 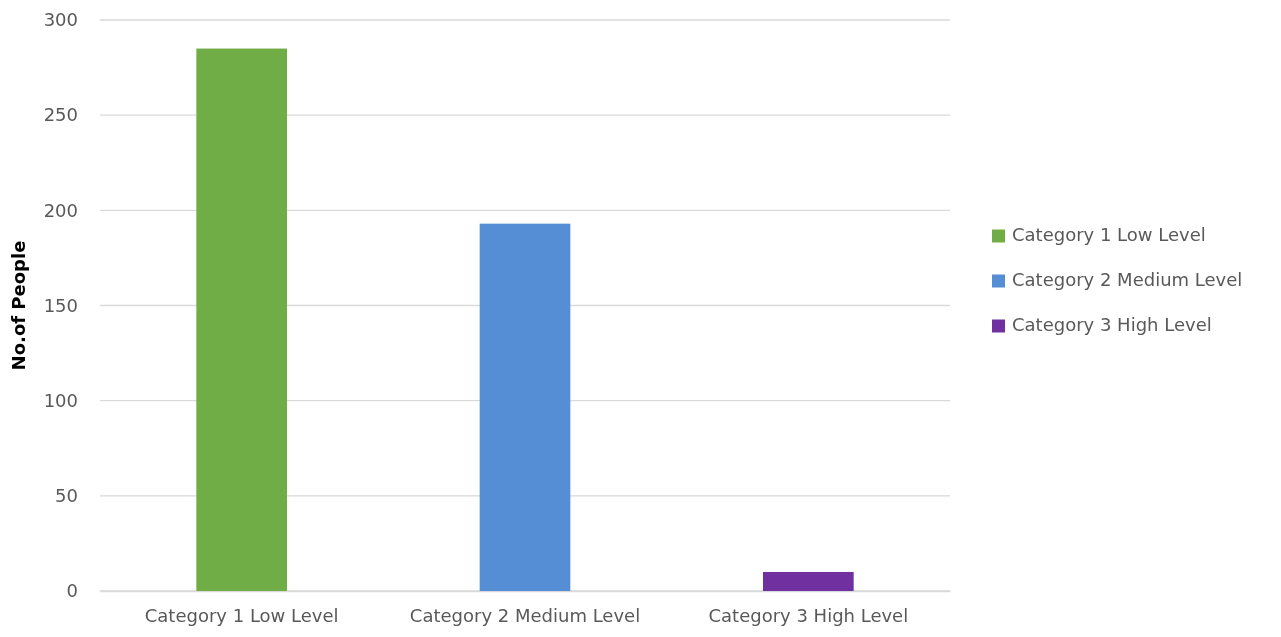 I want to click on legend-label: Category 1 Low Level, so click(x=1109, y=234).